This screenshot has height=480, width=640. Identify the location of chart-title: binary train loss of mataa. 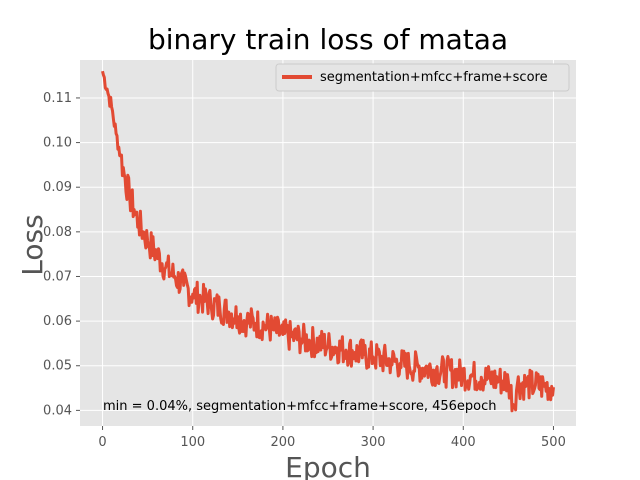
(328, 39).